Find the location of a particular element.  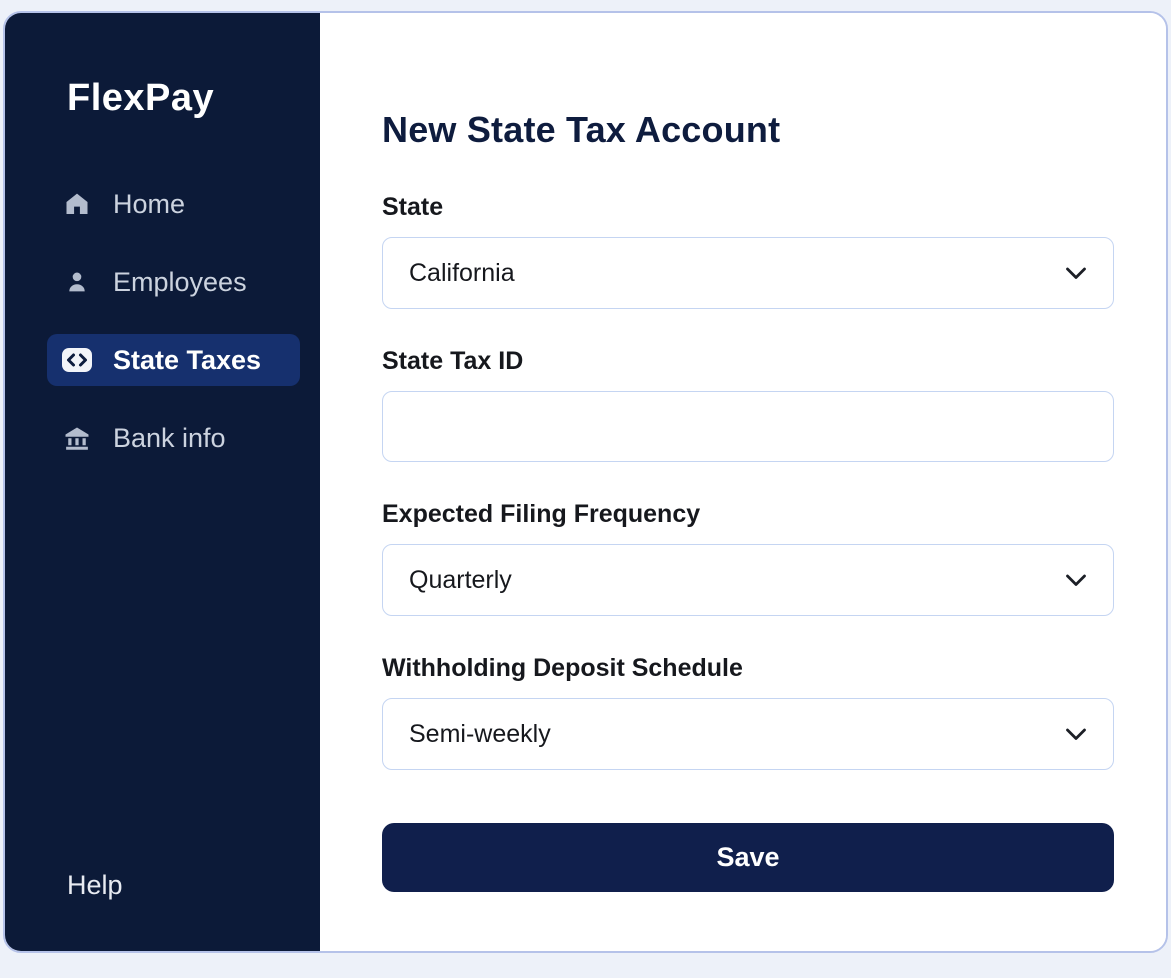

sidebar-item-label: State Taxes is located at coordinates (187, 359).